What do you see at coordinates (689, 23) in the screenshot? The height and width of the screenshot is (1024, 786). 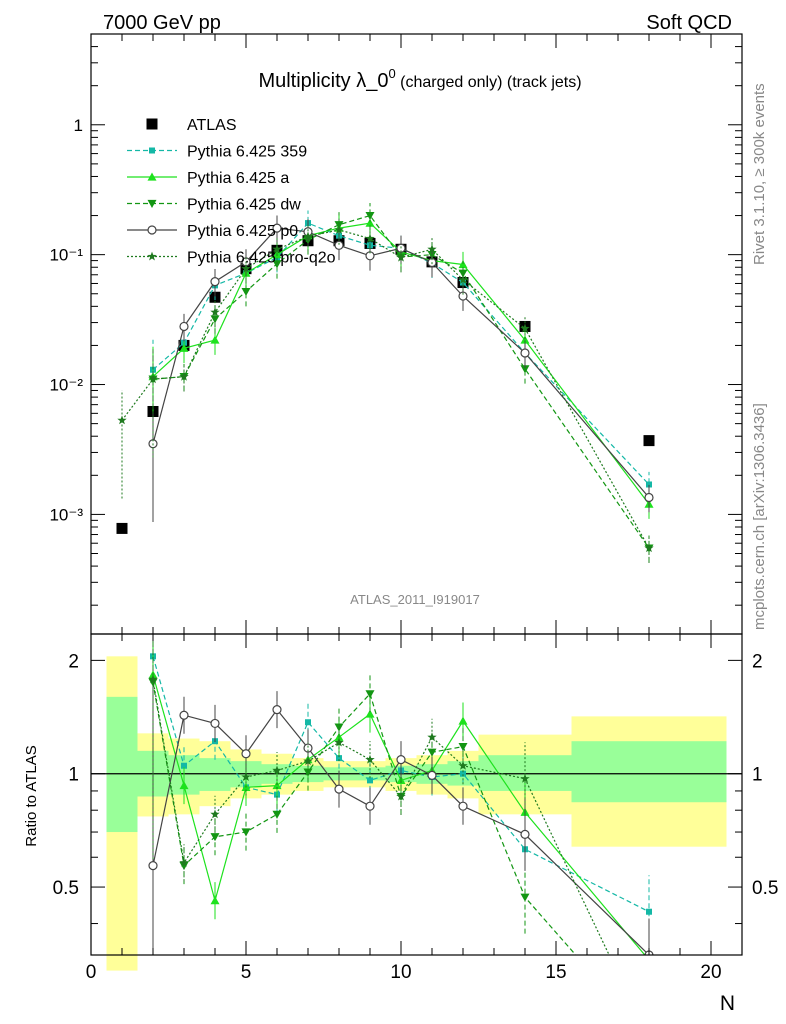 I see `header-right: Soft QCD` at bounding box center [689, 23].